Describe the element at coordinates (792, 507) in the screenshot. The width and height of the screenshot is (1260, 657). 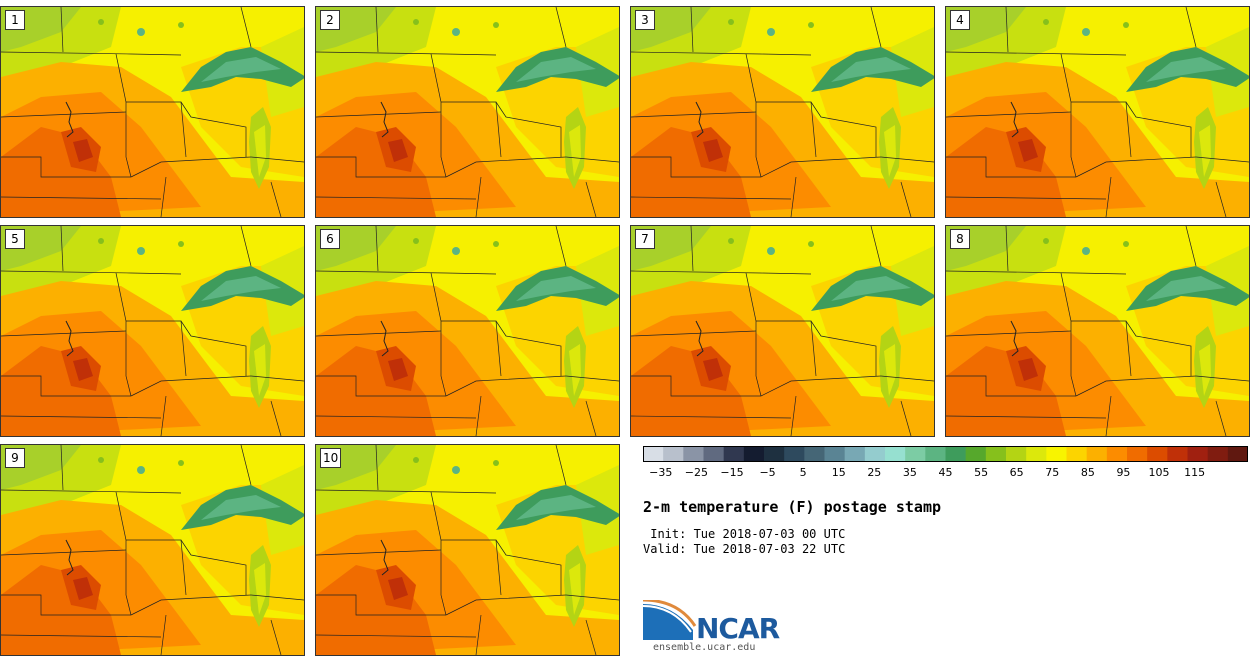
I see `chart-title: 2-m temperature (F) postage stamp` at that location.